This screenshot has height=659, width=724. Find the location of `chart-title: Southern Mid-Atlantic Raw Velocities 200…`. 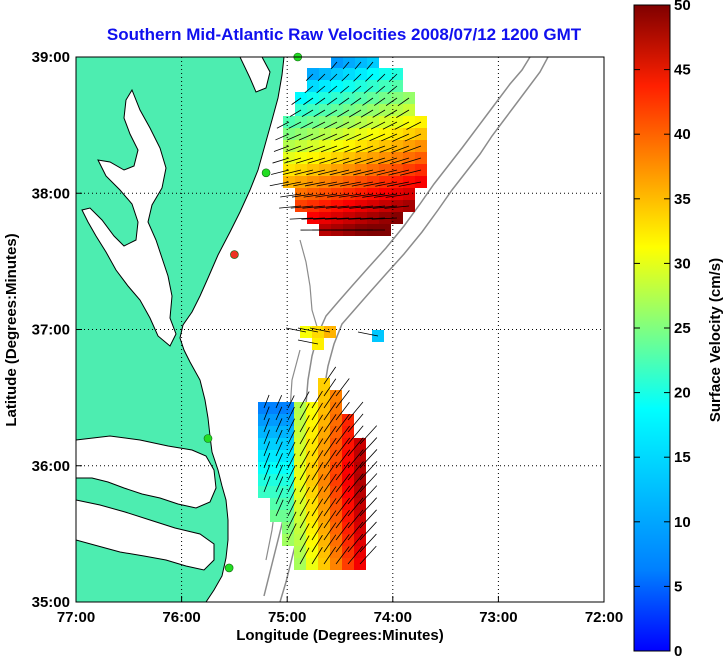

chart-title: Southern Mid-Atlantic Raw Velocities 200… is located at coordinates (344, 34).